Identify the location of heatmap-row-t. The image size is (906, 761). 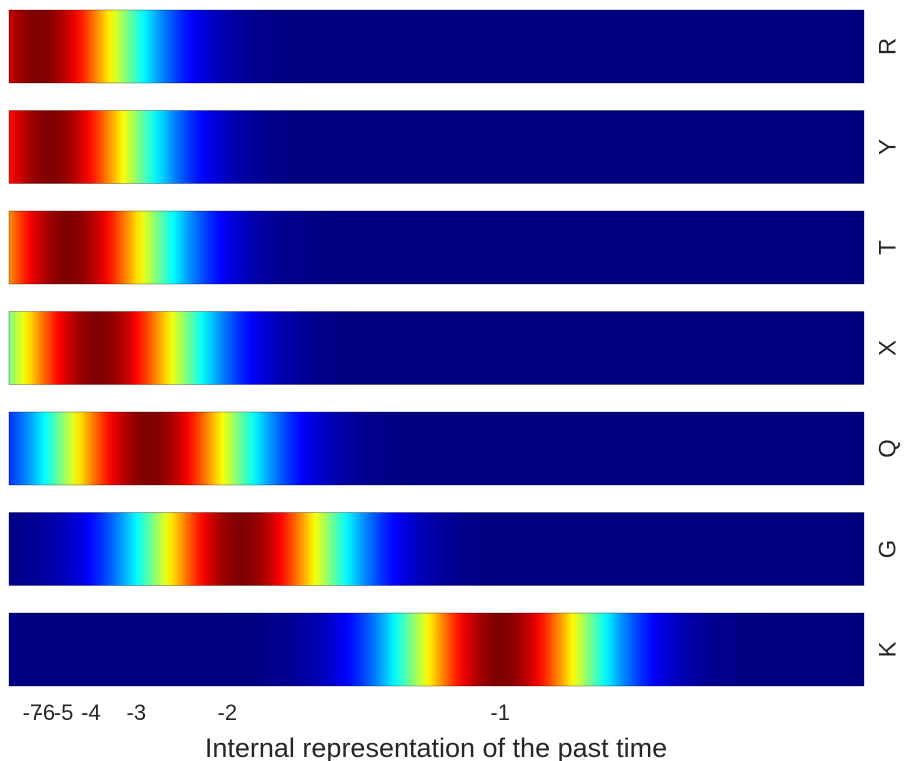
(436, 247).